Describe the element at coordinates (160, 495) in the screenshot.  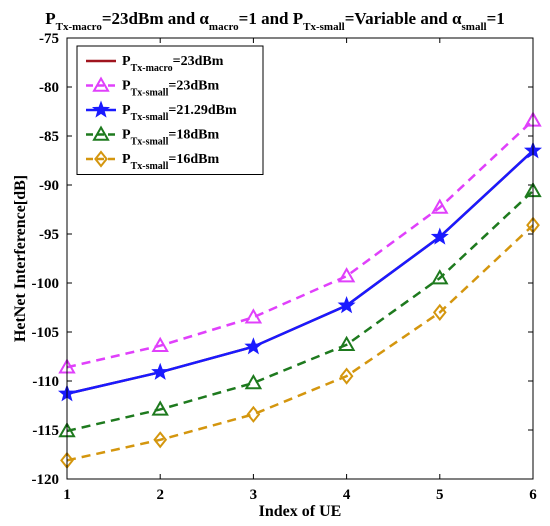
I see `x-tick-label: 2` at that location.